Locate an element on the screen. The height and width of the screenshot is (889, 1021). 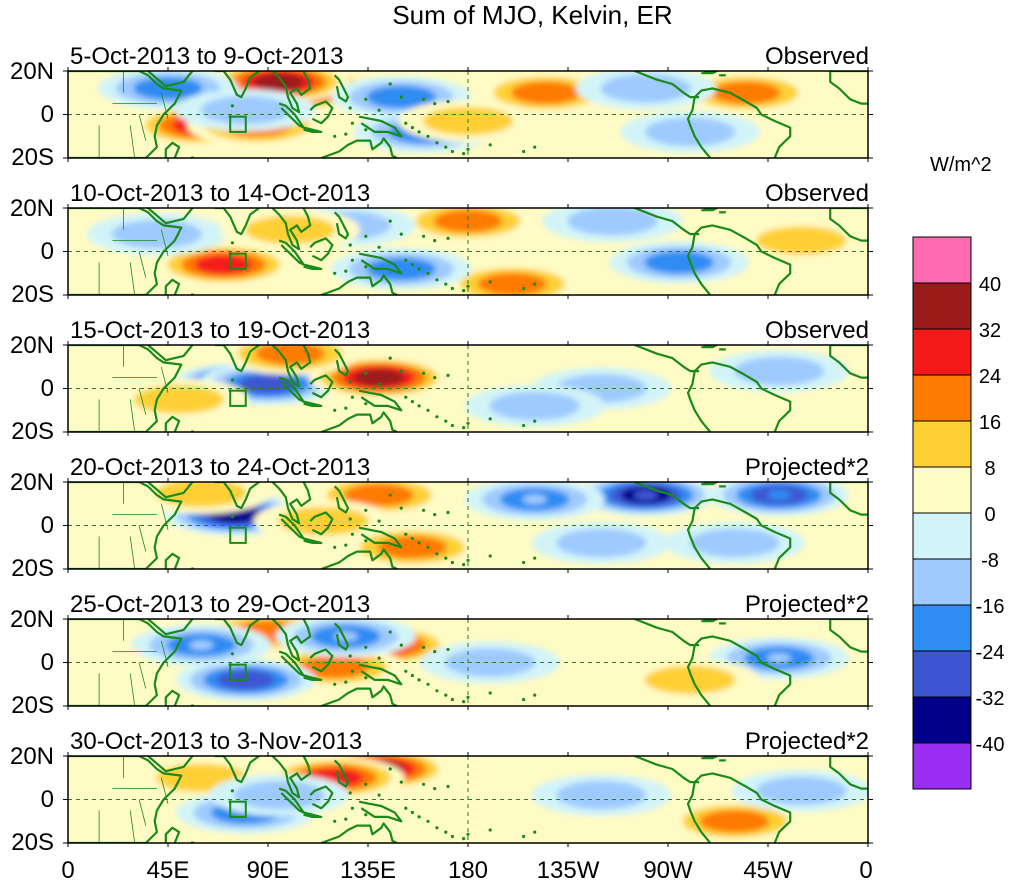
colorbar-unit: W/m^2 is located at coordinates (961, 165).